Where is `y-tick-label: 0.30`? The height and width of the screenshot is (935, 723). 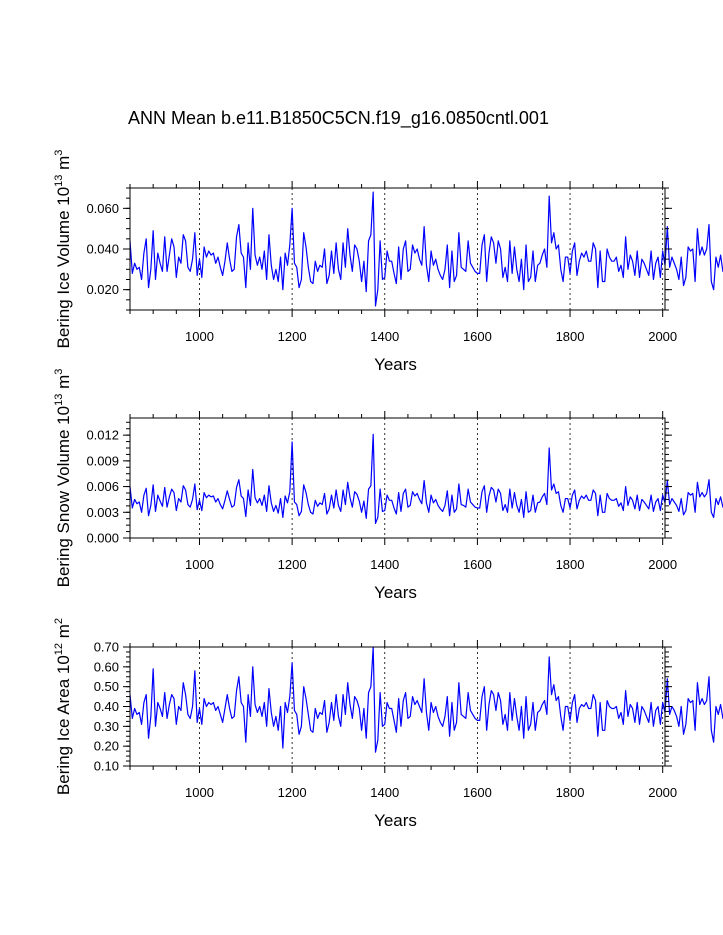 y-tick-label: 0.30 is located at coordinates (106, 726).